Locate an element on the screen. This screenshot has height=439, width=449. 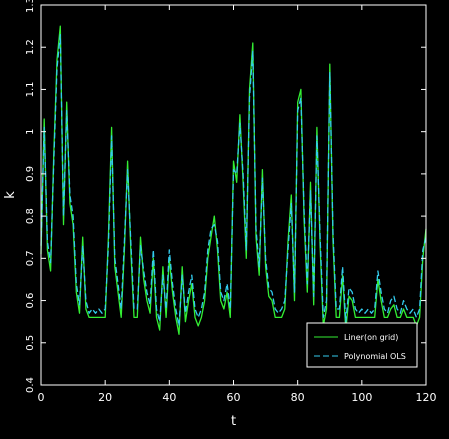
legend-label-polynomial-ols: Polynomial OLS is located at coordinates (375, 356).